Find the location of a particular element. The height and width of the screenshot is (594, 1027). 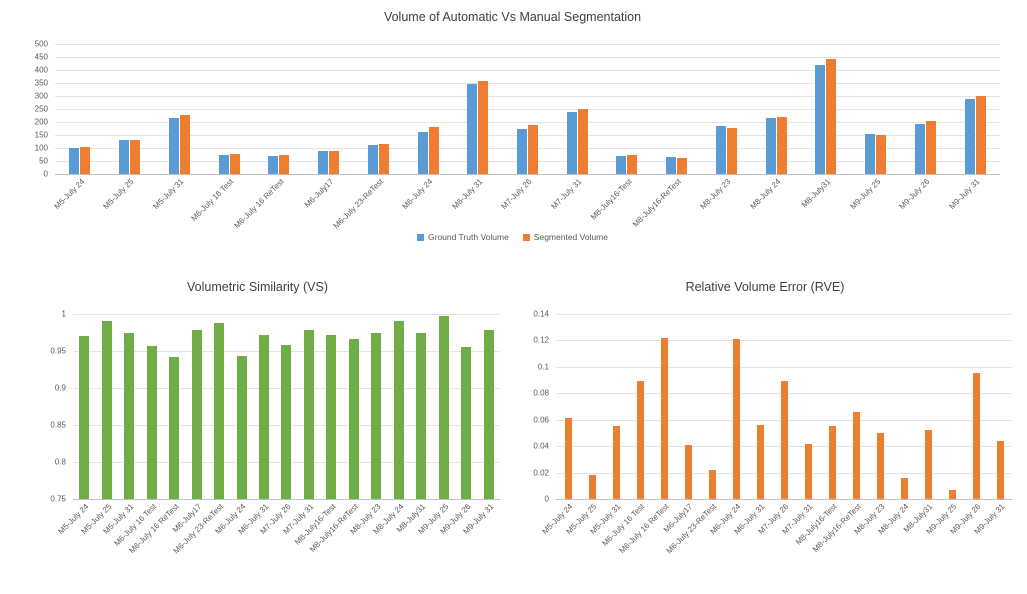

x-tick-label: M8-July16-ReTest is located at coordinates (657, 203).